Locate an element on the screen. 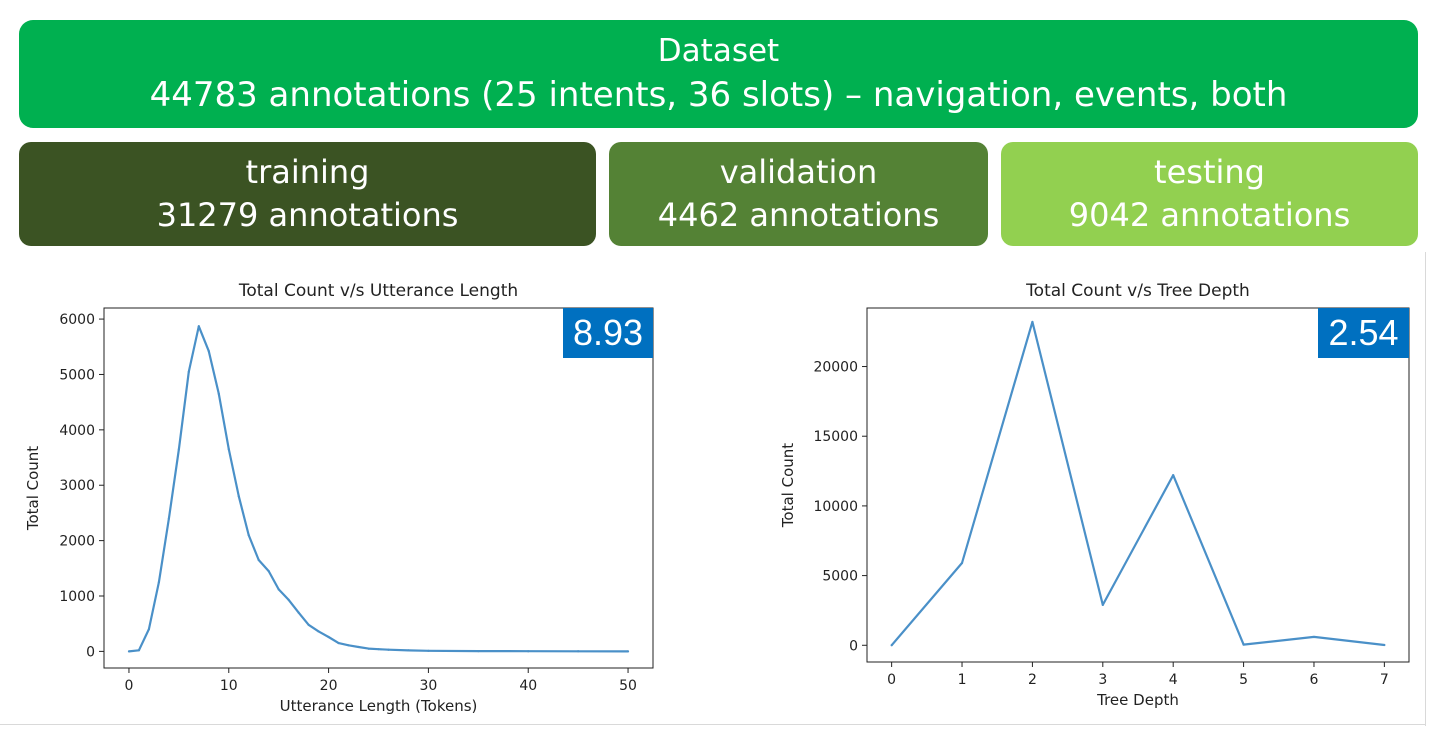  split-count: 9042 annotations is located at coordinates (1209, 215).